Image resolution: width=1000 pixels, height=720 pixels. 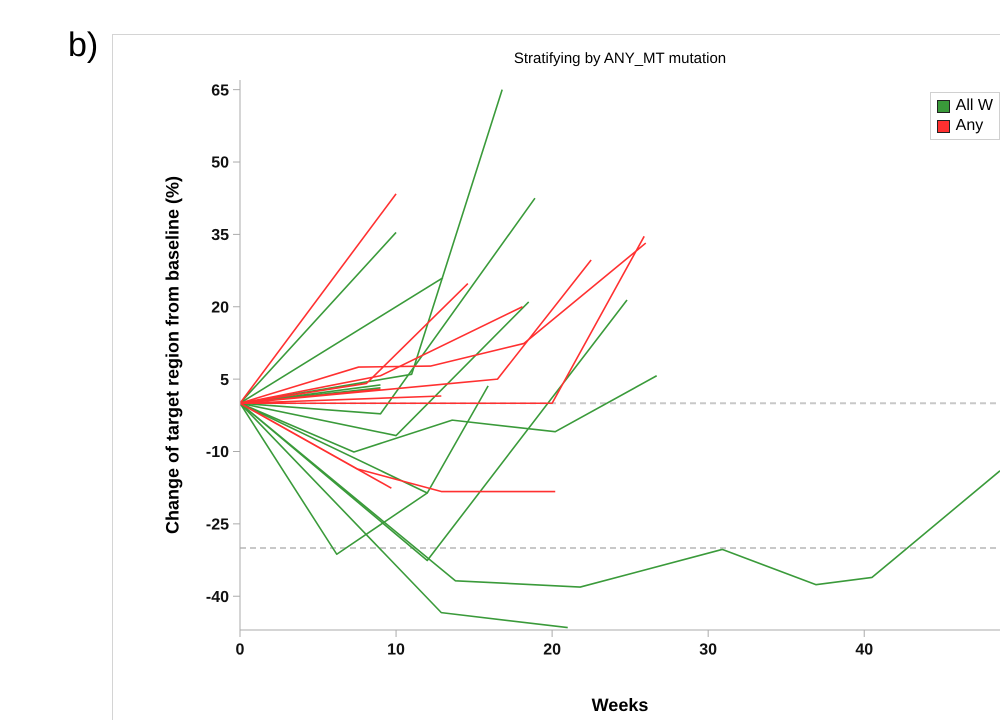 I want to click on y-tick-label: -40, so click(x=218, y=597).